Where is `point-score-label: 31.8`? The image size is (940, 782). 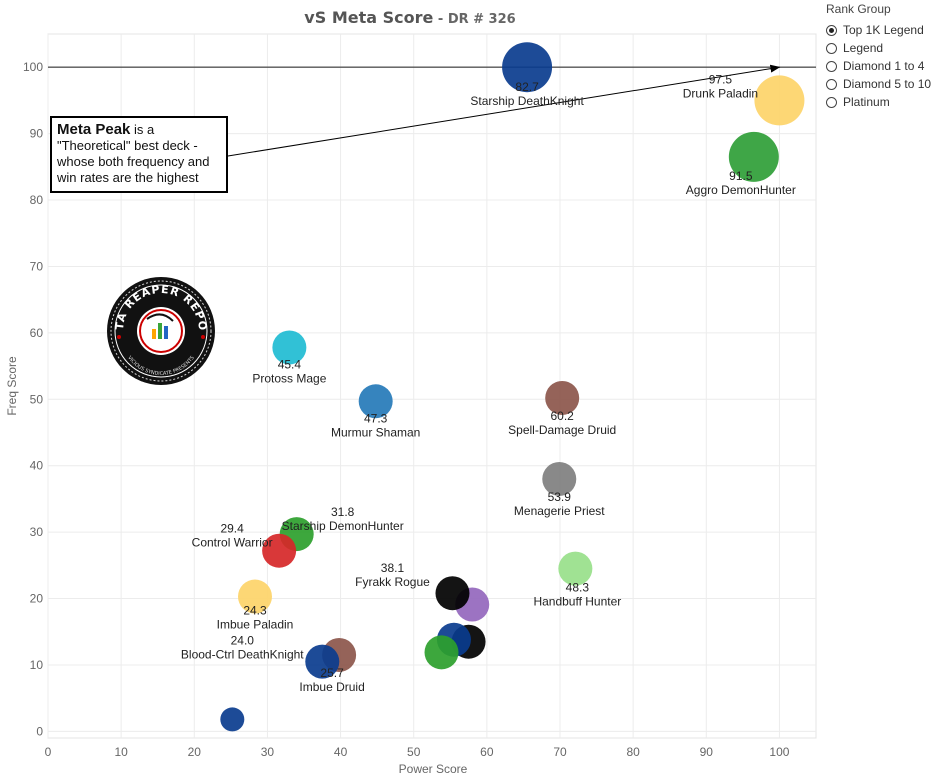 point-score-label: 31.8 is located at coordinates (343, 512).